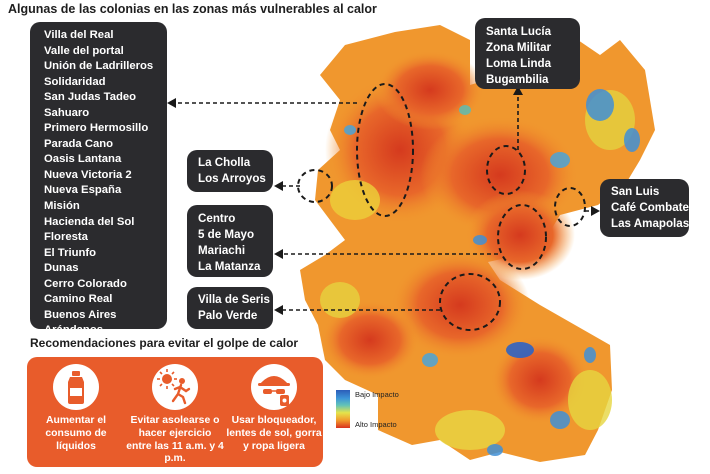 This screenshot has height=474, width=710. Describe the element at coordinates (67, 112) in the screenshot. I see `list-item: Sahuaro` at that location.